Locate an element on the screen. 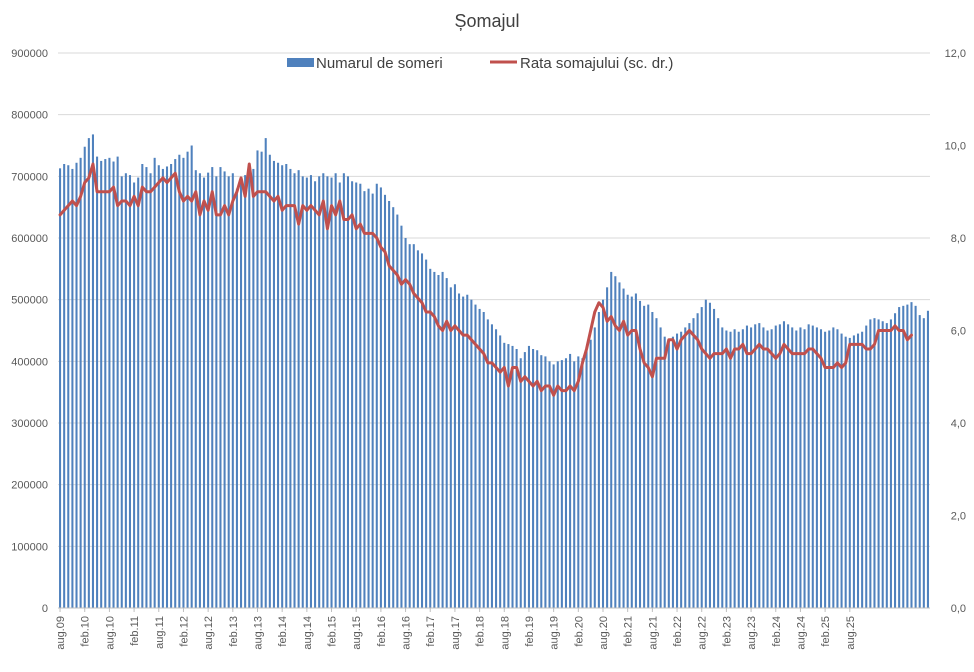  x-tick-label: feb.19 is located at coordinates (530, 631).